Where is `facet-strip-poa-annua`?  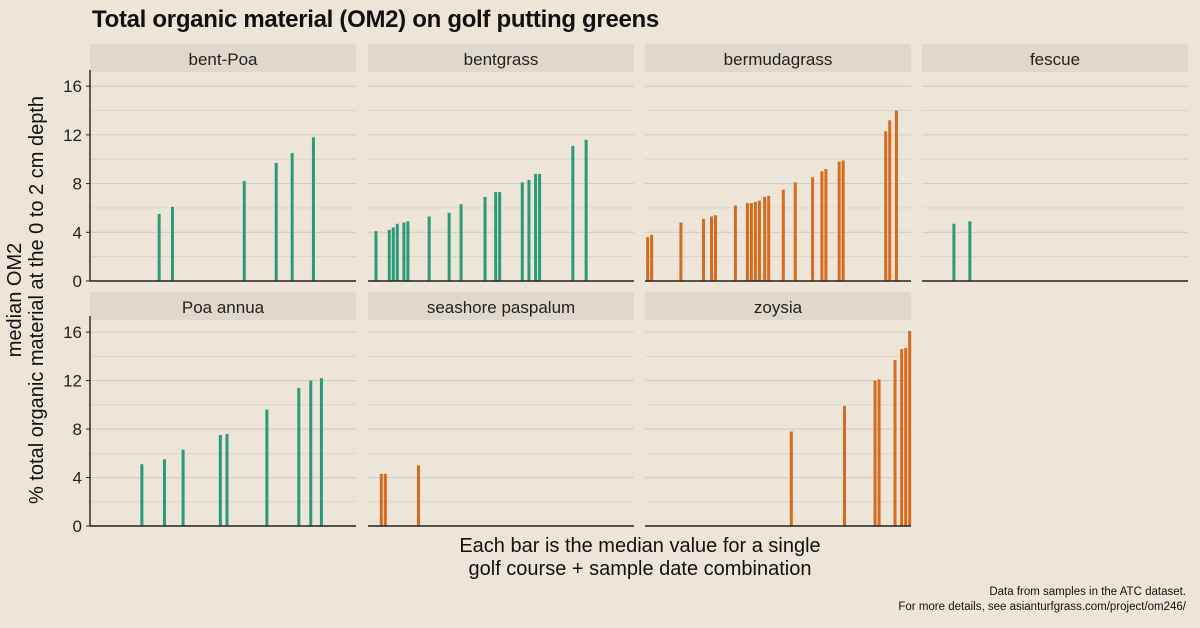 facet-strip-poa-annua is located at coordinates (223, 306).